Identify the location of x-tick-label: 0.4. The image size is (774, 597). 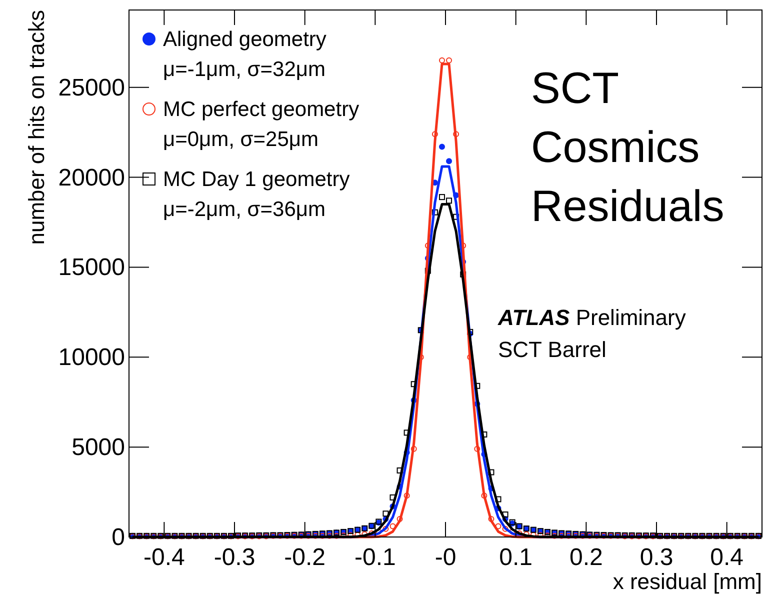
(727, 557).